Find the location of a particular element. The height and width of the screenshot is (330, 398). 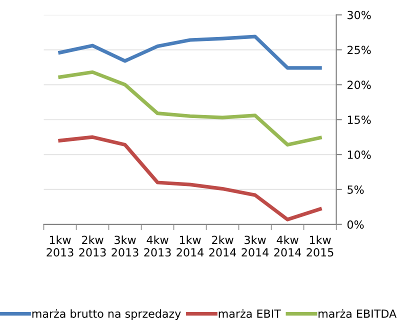

y-tick-label: 5% is located at coordinates (356, 189).